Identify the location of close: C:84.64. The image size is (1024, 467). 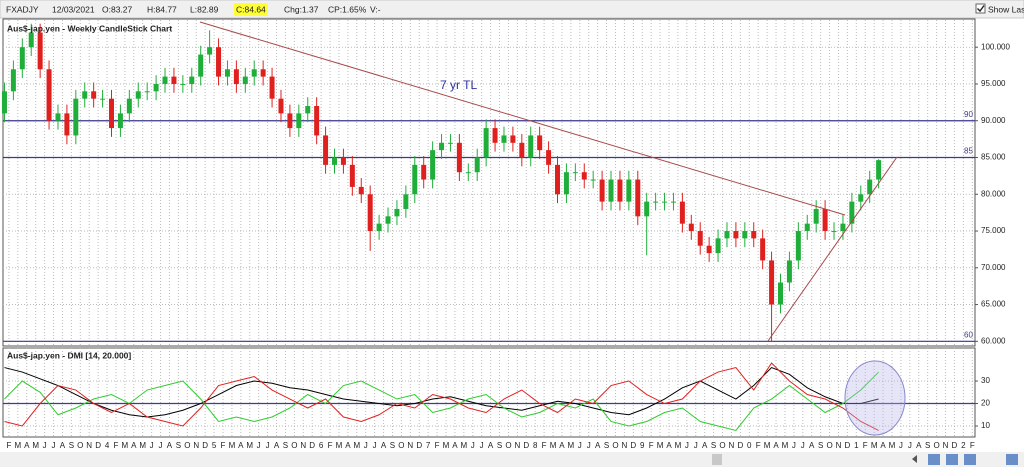
(251, 9).